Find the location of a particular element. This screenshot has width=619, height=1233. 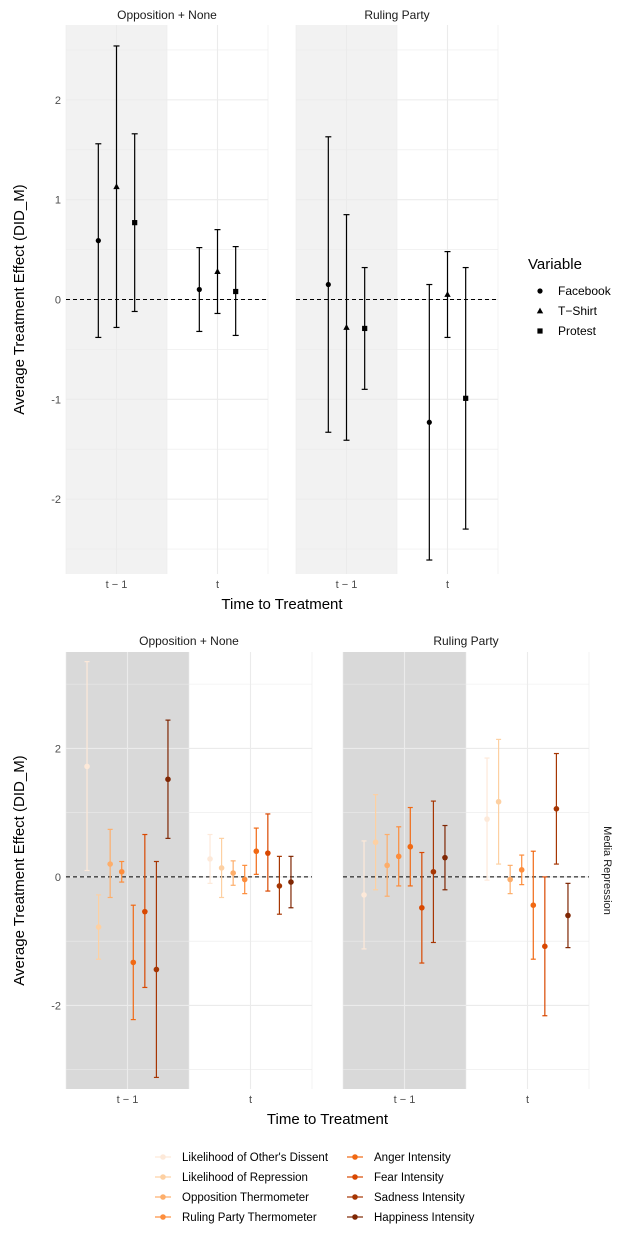

legend-key-ruling-party-thermometer is located at coordinates (163, 1217).